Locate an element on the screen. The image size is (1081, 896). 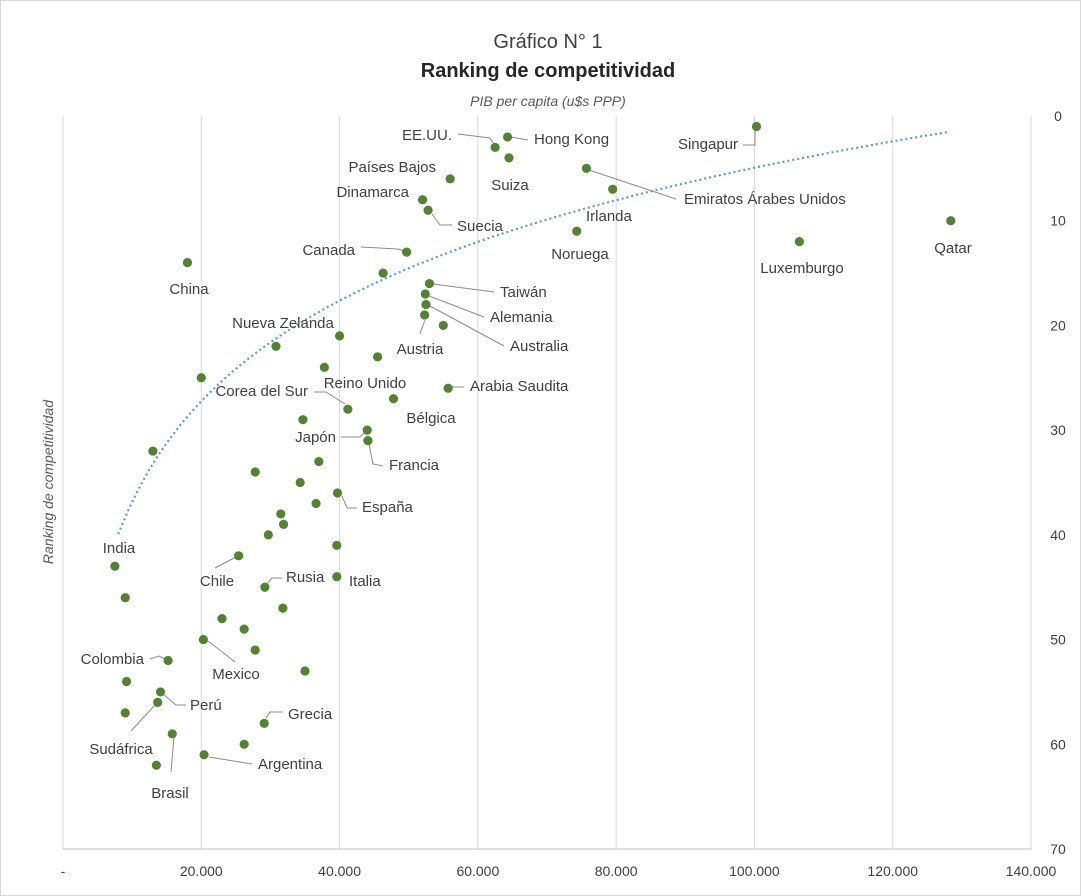
y-tick-label: 30 is located at coordinates (1058, 430).